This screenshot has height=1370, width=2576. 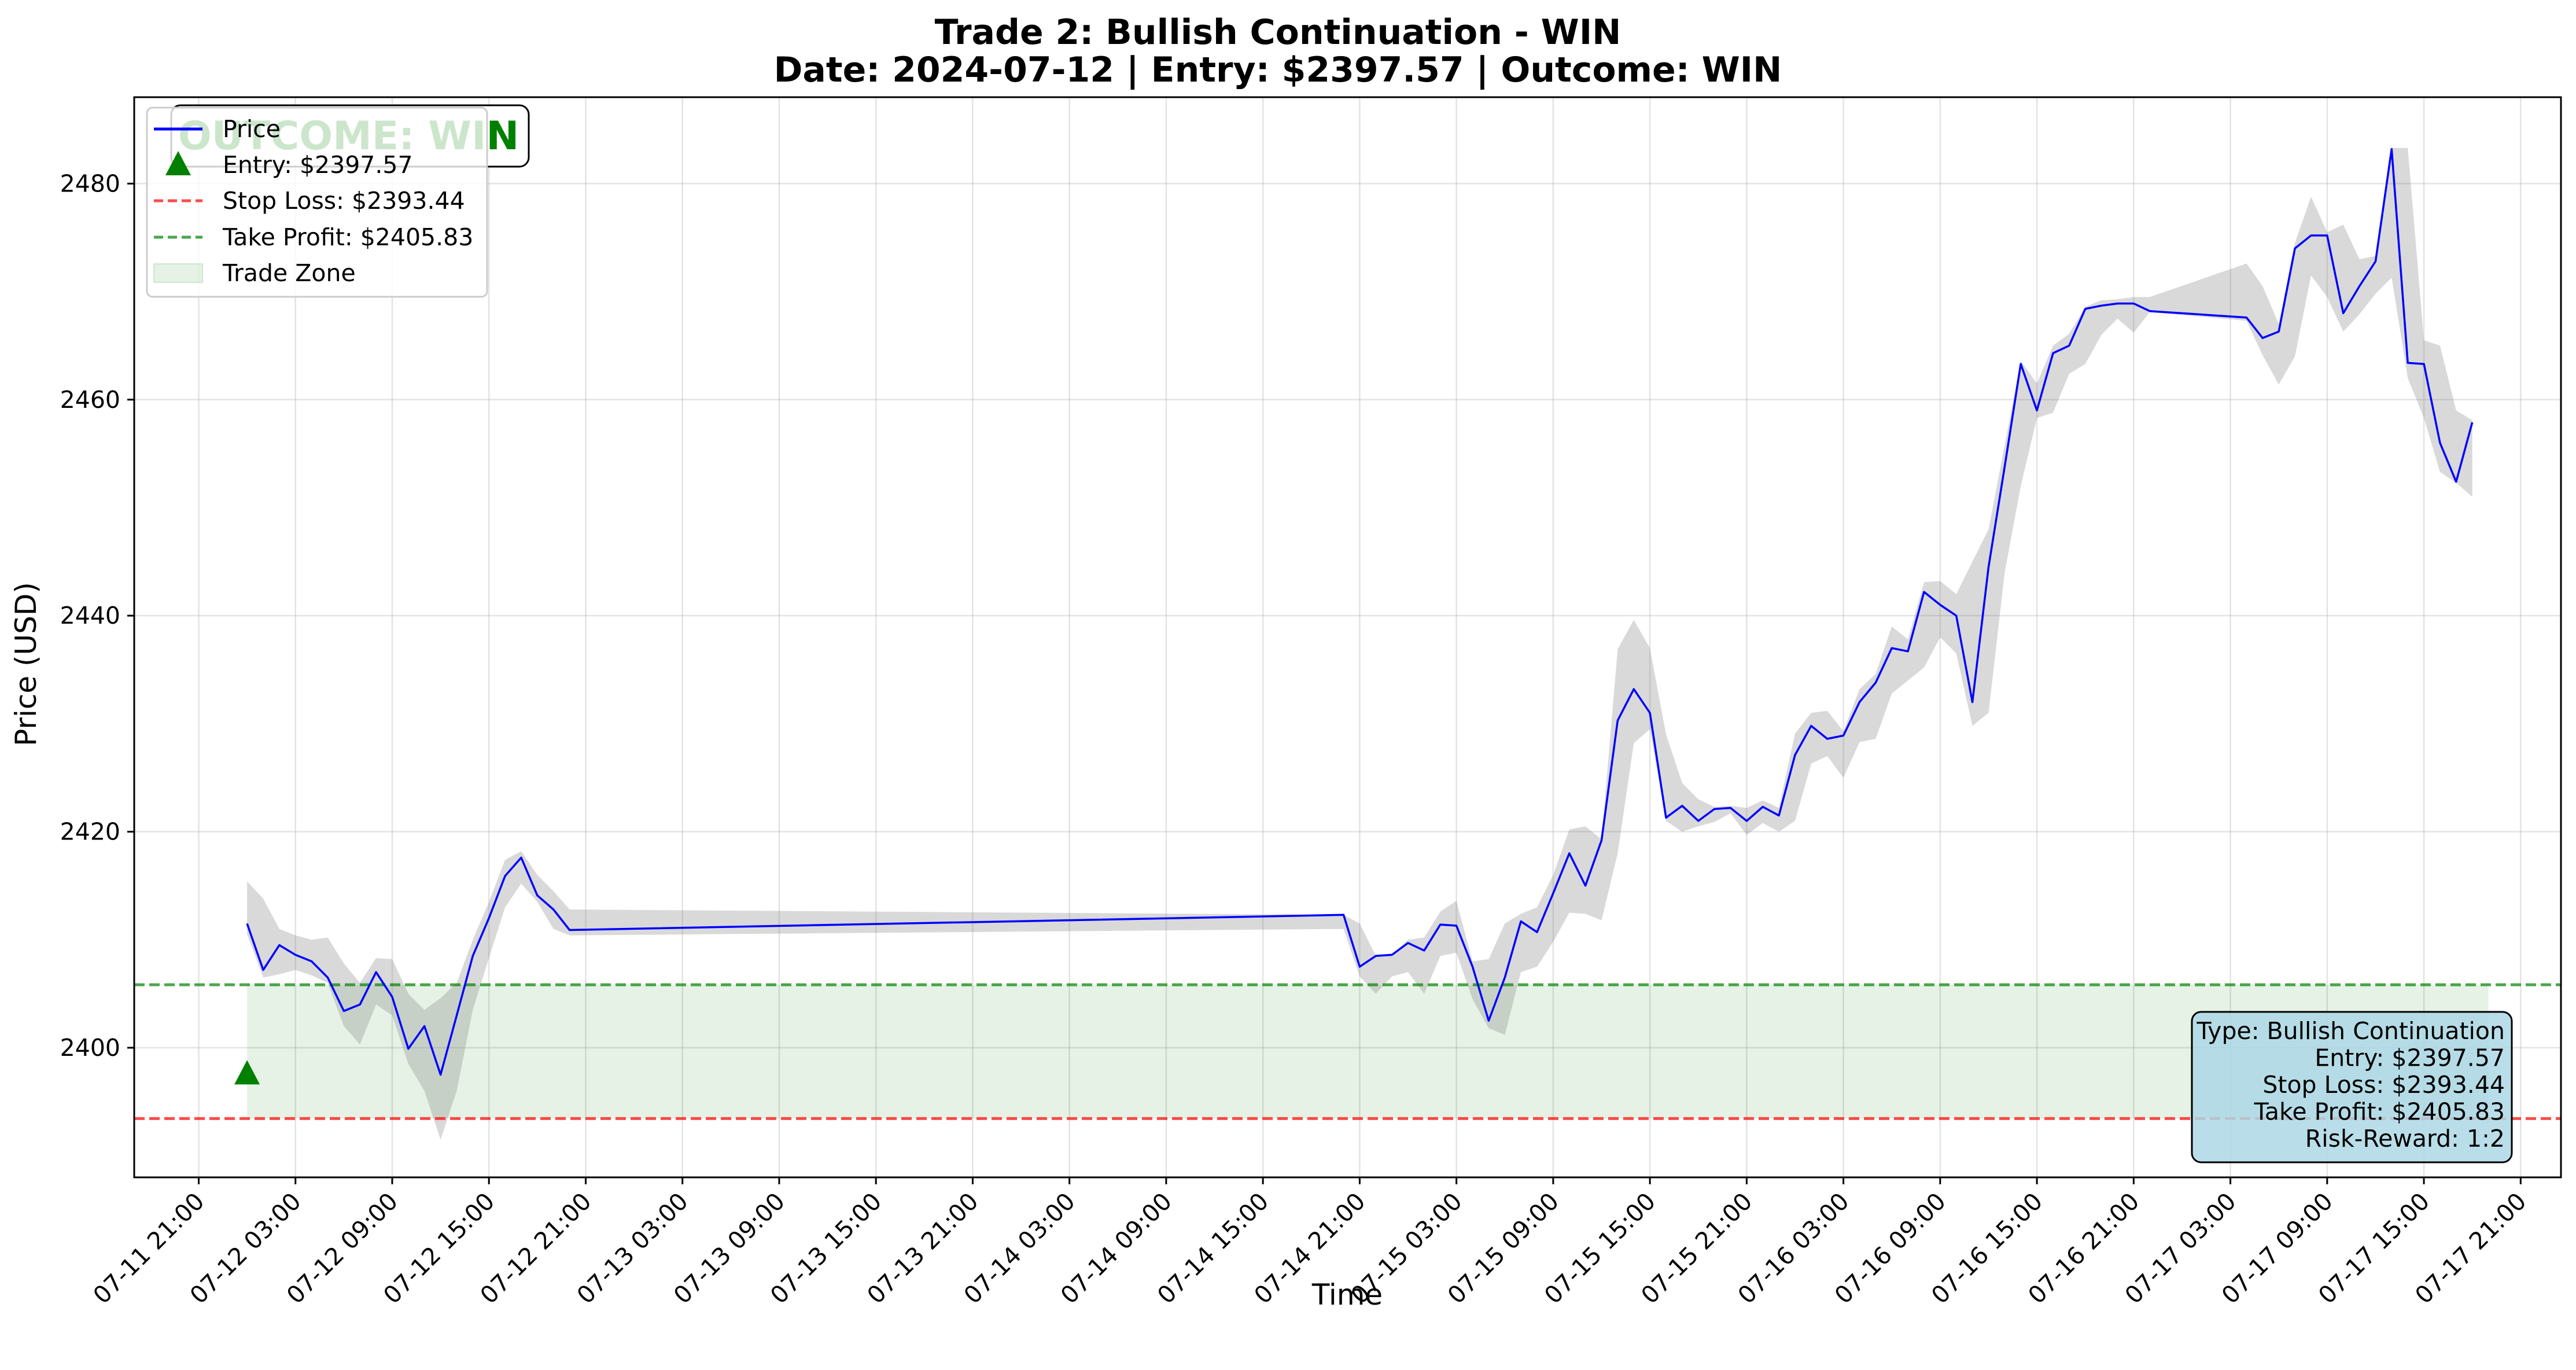 I want to click on legend-label: Entry: $2397.57, so click(x=318, y=165).